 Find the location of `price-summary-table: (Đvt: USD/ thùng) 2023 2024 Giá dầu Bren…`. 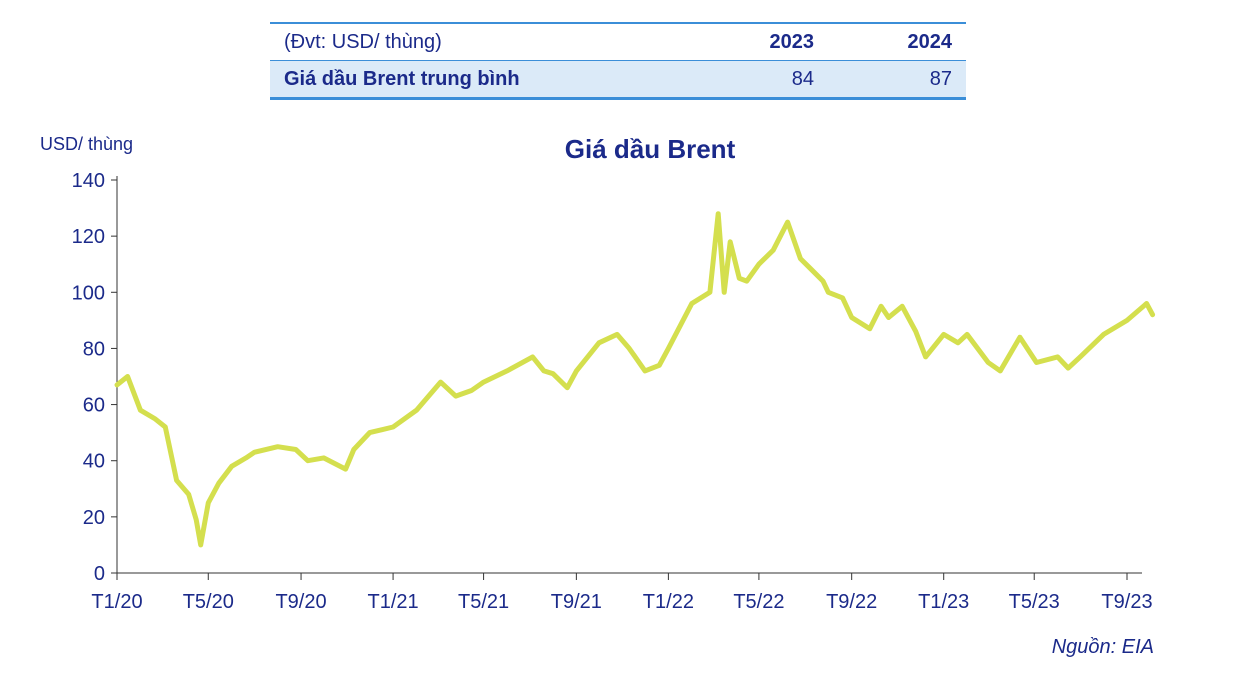

price-summary-table: (Đvt: USD/ thùng) 2023 2024 Giá dầu Bren… is located at coordinates (618, 61).